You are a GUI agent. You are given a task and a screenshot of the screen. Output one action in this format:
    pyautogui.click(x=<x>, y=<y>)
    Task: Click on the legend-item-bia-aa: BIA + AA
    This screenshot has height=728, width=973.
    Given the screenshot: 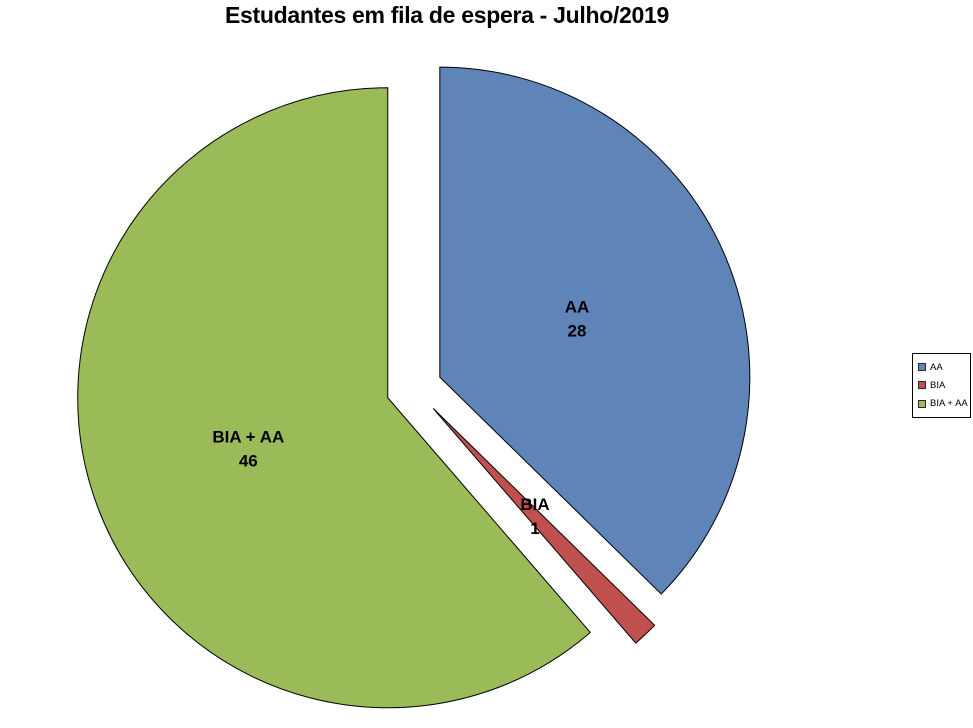 What is the action you would take?
    pyautogui.click(x=943, y=403)
    